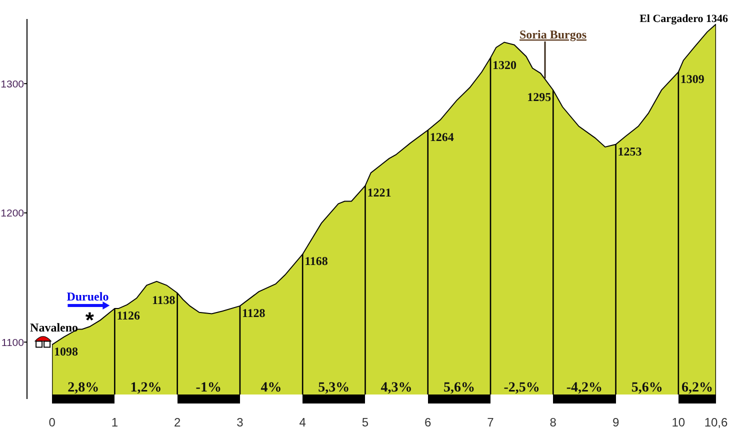 The height and width of the screenshot is (430, 730). Describe the element at coordinates (164, 300) in the screenshot. I see `data-label: 1138` at that location.